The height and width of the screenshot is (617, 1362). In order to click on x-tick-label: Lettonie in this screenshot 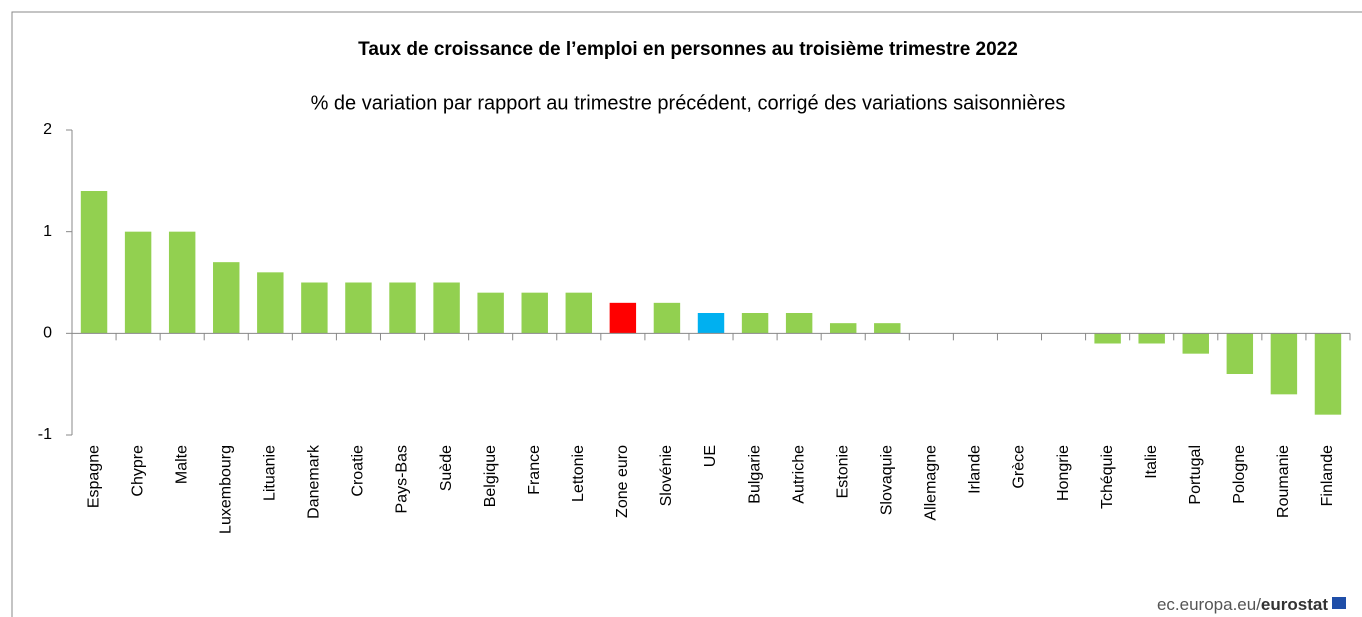, I will do `click(578, 473)`.